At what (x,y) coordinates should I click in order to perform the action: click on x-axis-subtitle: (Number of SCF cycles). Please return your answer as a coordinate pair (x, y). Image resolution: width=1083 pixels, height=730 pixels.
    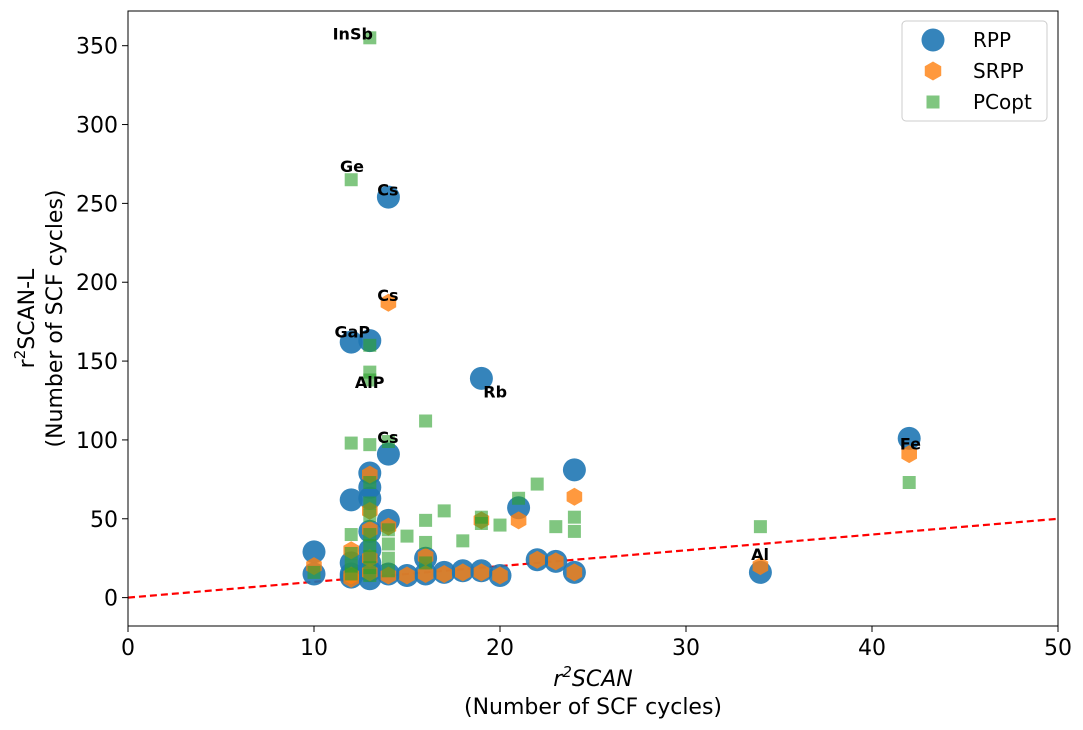
    Looking at the image, I should click on (593, 707).